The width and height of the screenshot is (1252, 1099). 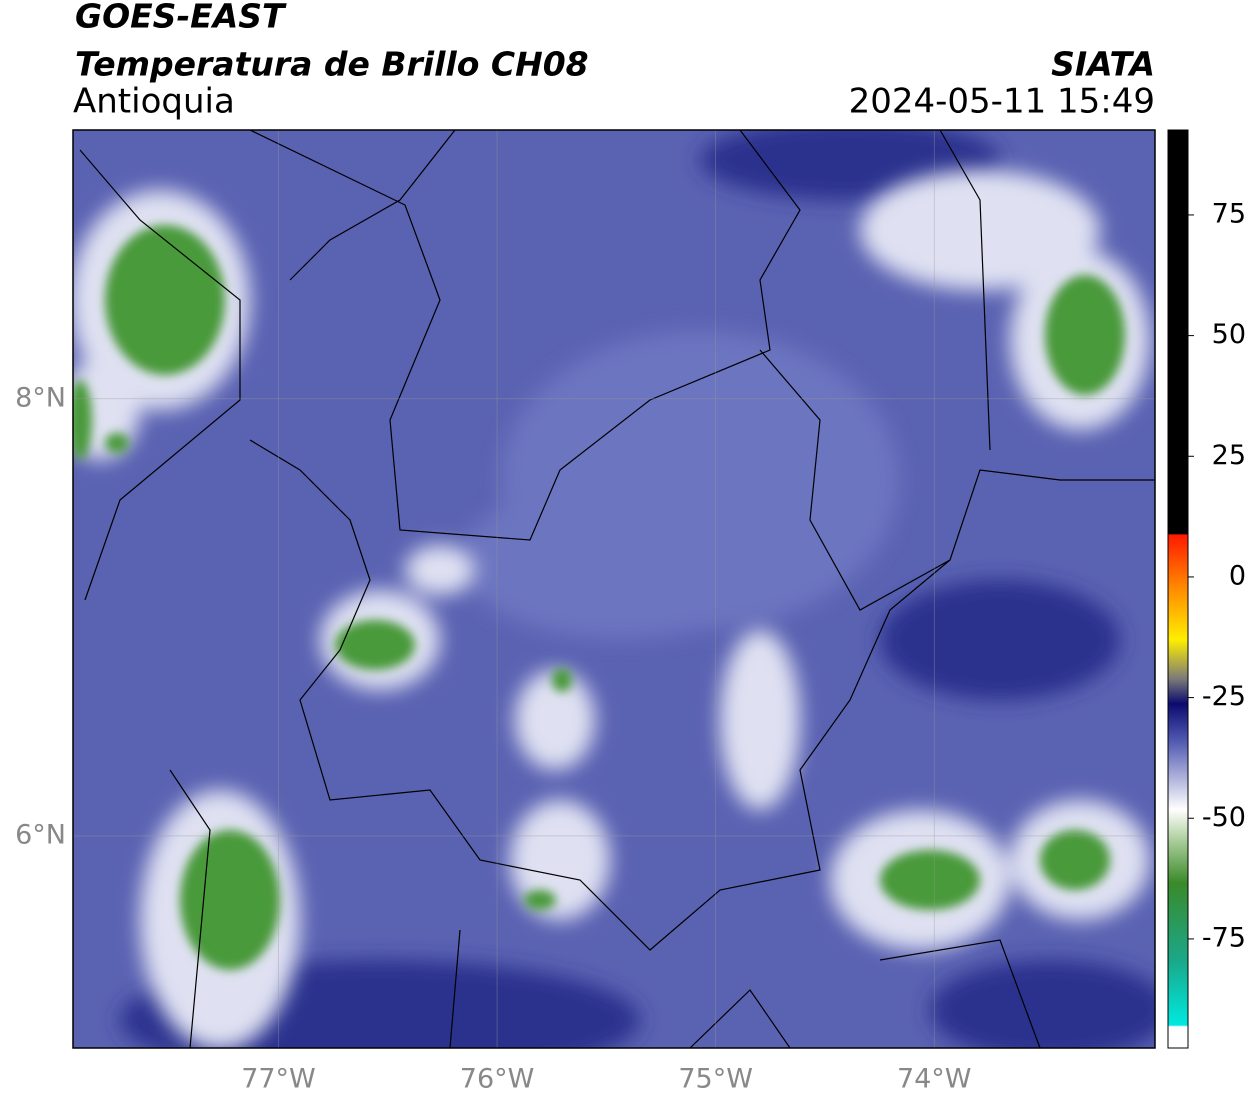 I want to click on latitude-label: 6°N, so click(x=40, y=834).